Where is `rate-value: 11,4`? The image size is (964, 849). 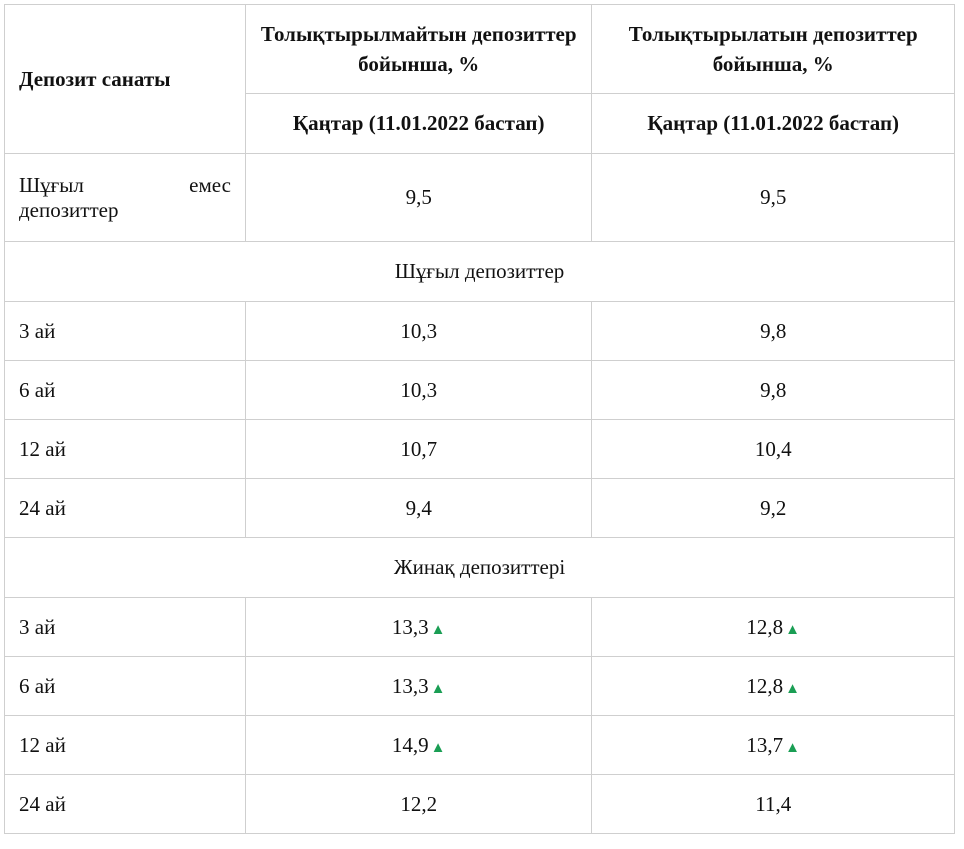
rate-value: 11,4 is located at coordinates (773, 803).